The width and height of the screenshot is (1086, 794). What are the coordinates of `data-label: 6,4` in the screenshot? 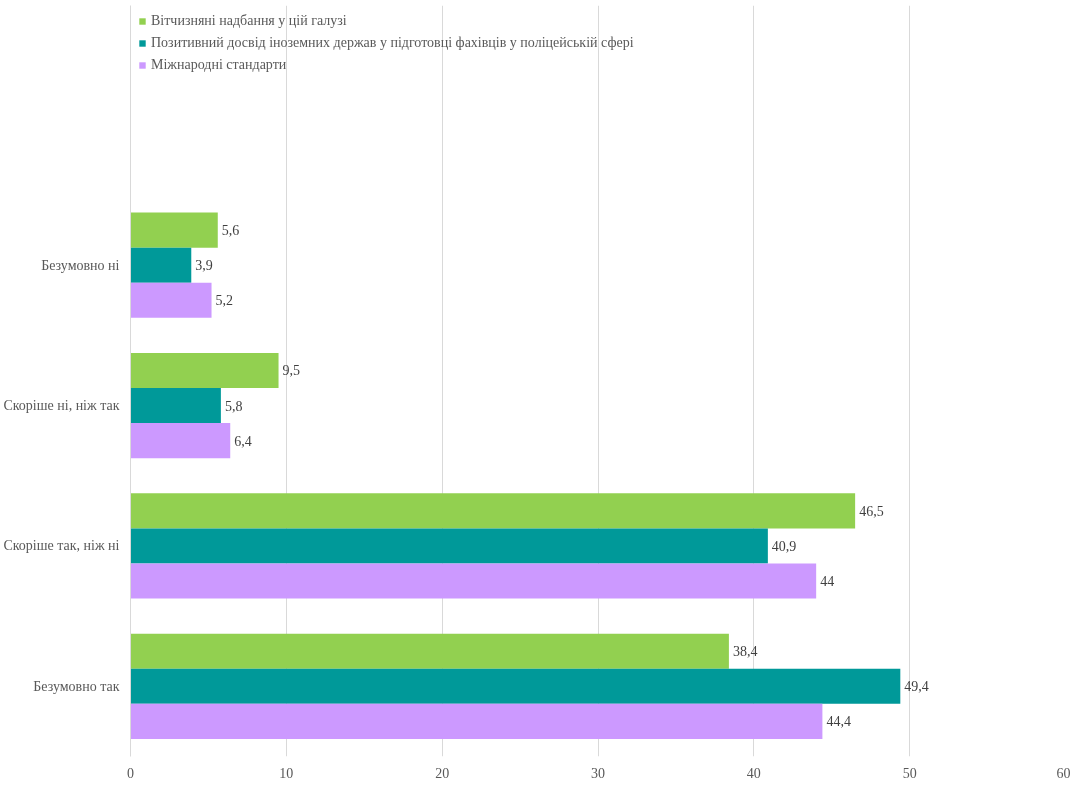 It's located at (243, 441).